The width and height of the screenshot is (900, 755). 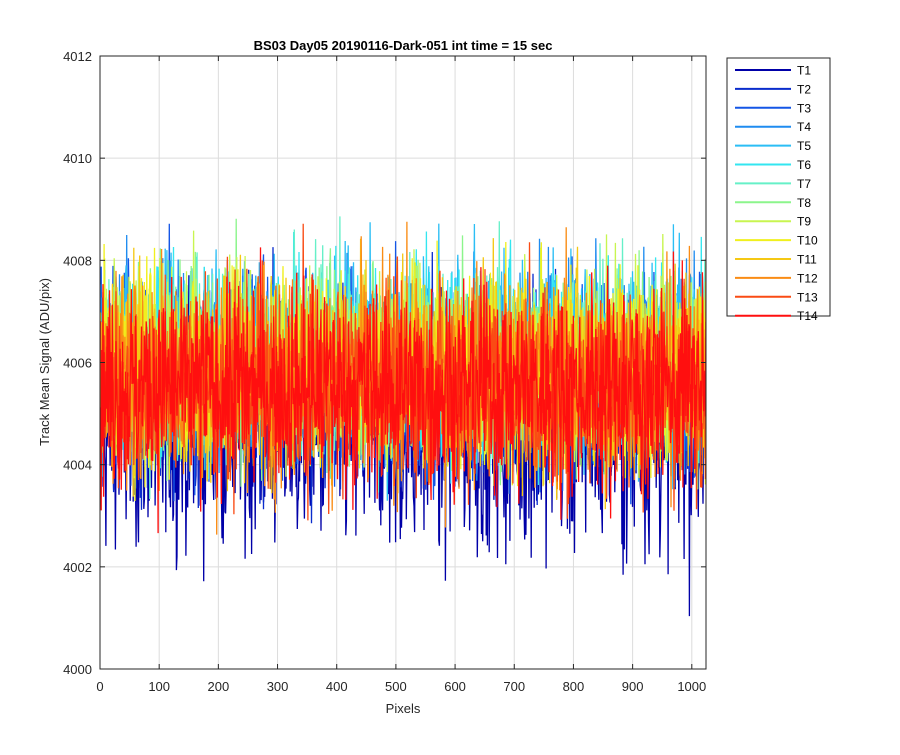 I want to click on legend-label-t8: T8, so click(x=804, y=203).